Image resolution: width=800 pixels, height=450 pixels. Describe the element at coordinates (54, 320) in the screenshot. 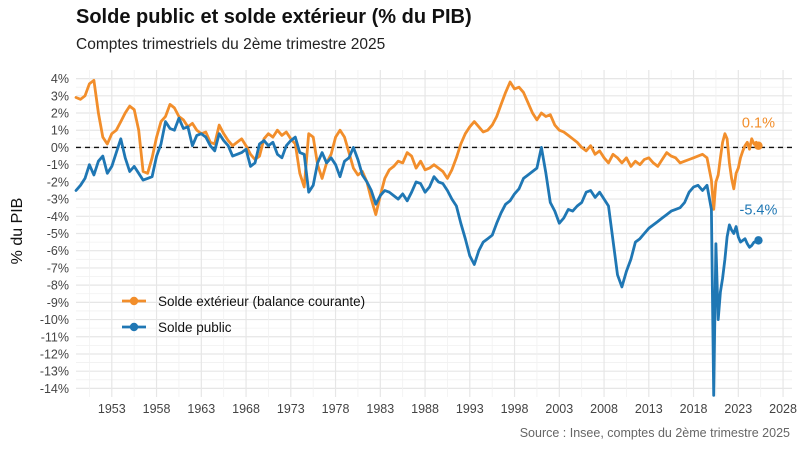

I see `y-tick-label: -10%` at that location.